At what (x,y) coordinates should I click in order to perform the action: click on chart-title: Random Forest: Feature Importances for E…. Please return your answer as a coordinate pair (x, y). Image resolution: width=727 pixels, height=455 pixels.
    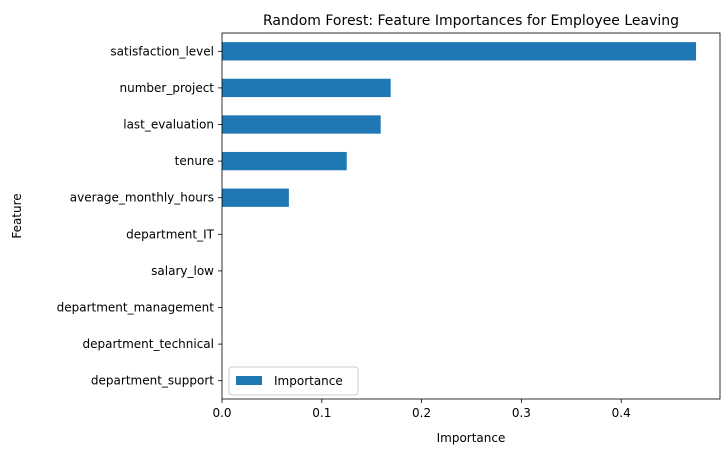
    Looking at the image, I should click on (471, 21).